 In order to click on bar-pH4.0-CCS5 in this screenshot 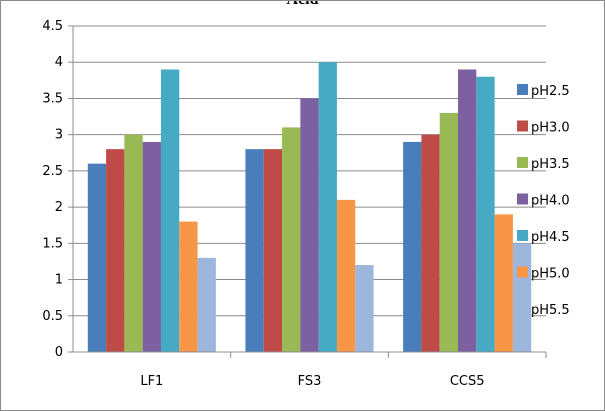, I will do `click(467, 210)`.